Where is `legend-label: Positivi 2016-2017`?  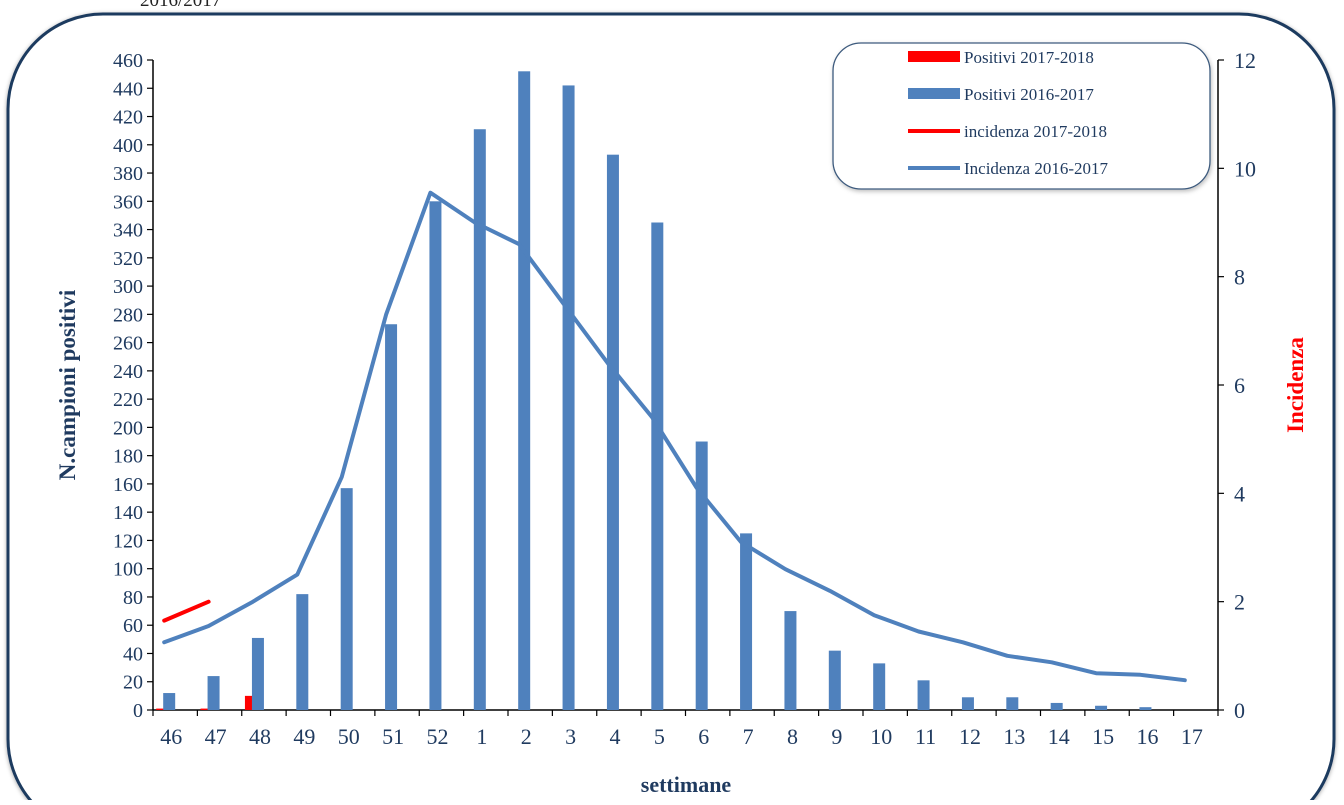
legend-label: Positivi 2016-2017 is located at coordinates (1029, 94).